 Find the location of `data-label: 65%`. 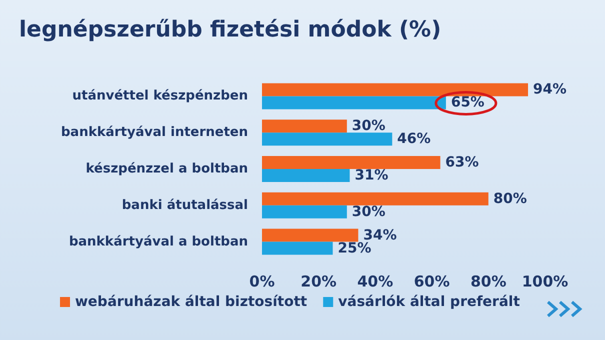

data-label: 65% is located at coordinates (467, 102).